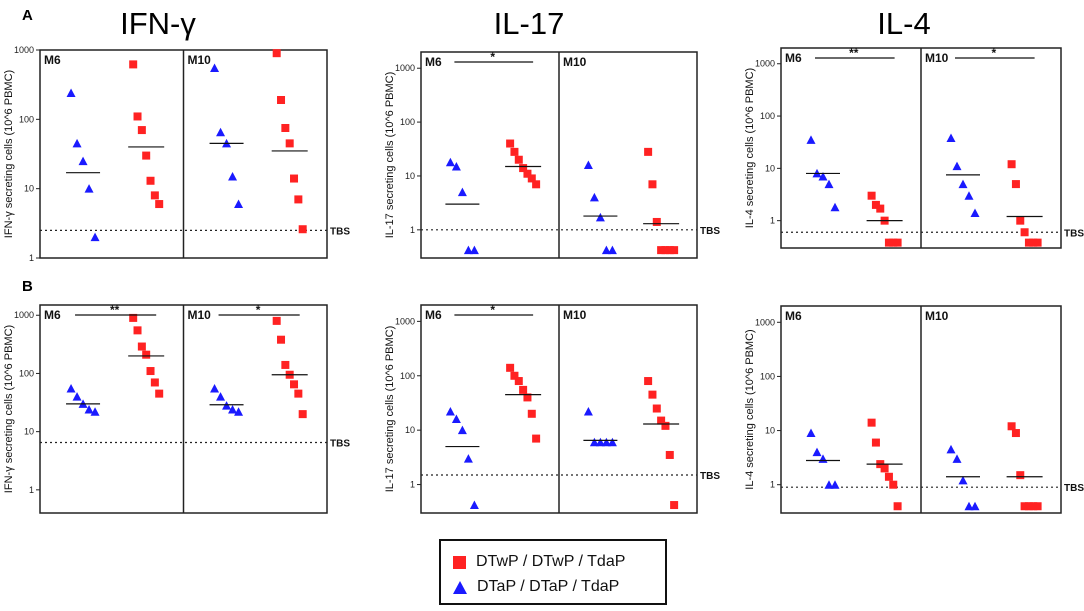 The width and height of the screenshot is (1084, 611). I want to click on panel-b-0-subpanel-label-m6: M6, so click(52, 315).